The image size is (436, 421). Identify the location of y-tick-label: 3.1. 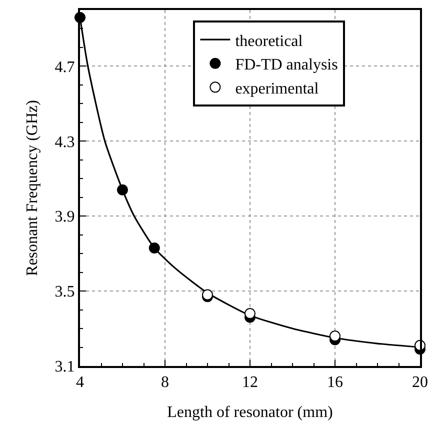
(64, 367).